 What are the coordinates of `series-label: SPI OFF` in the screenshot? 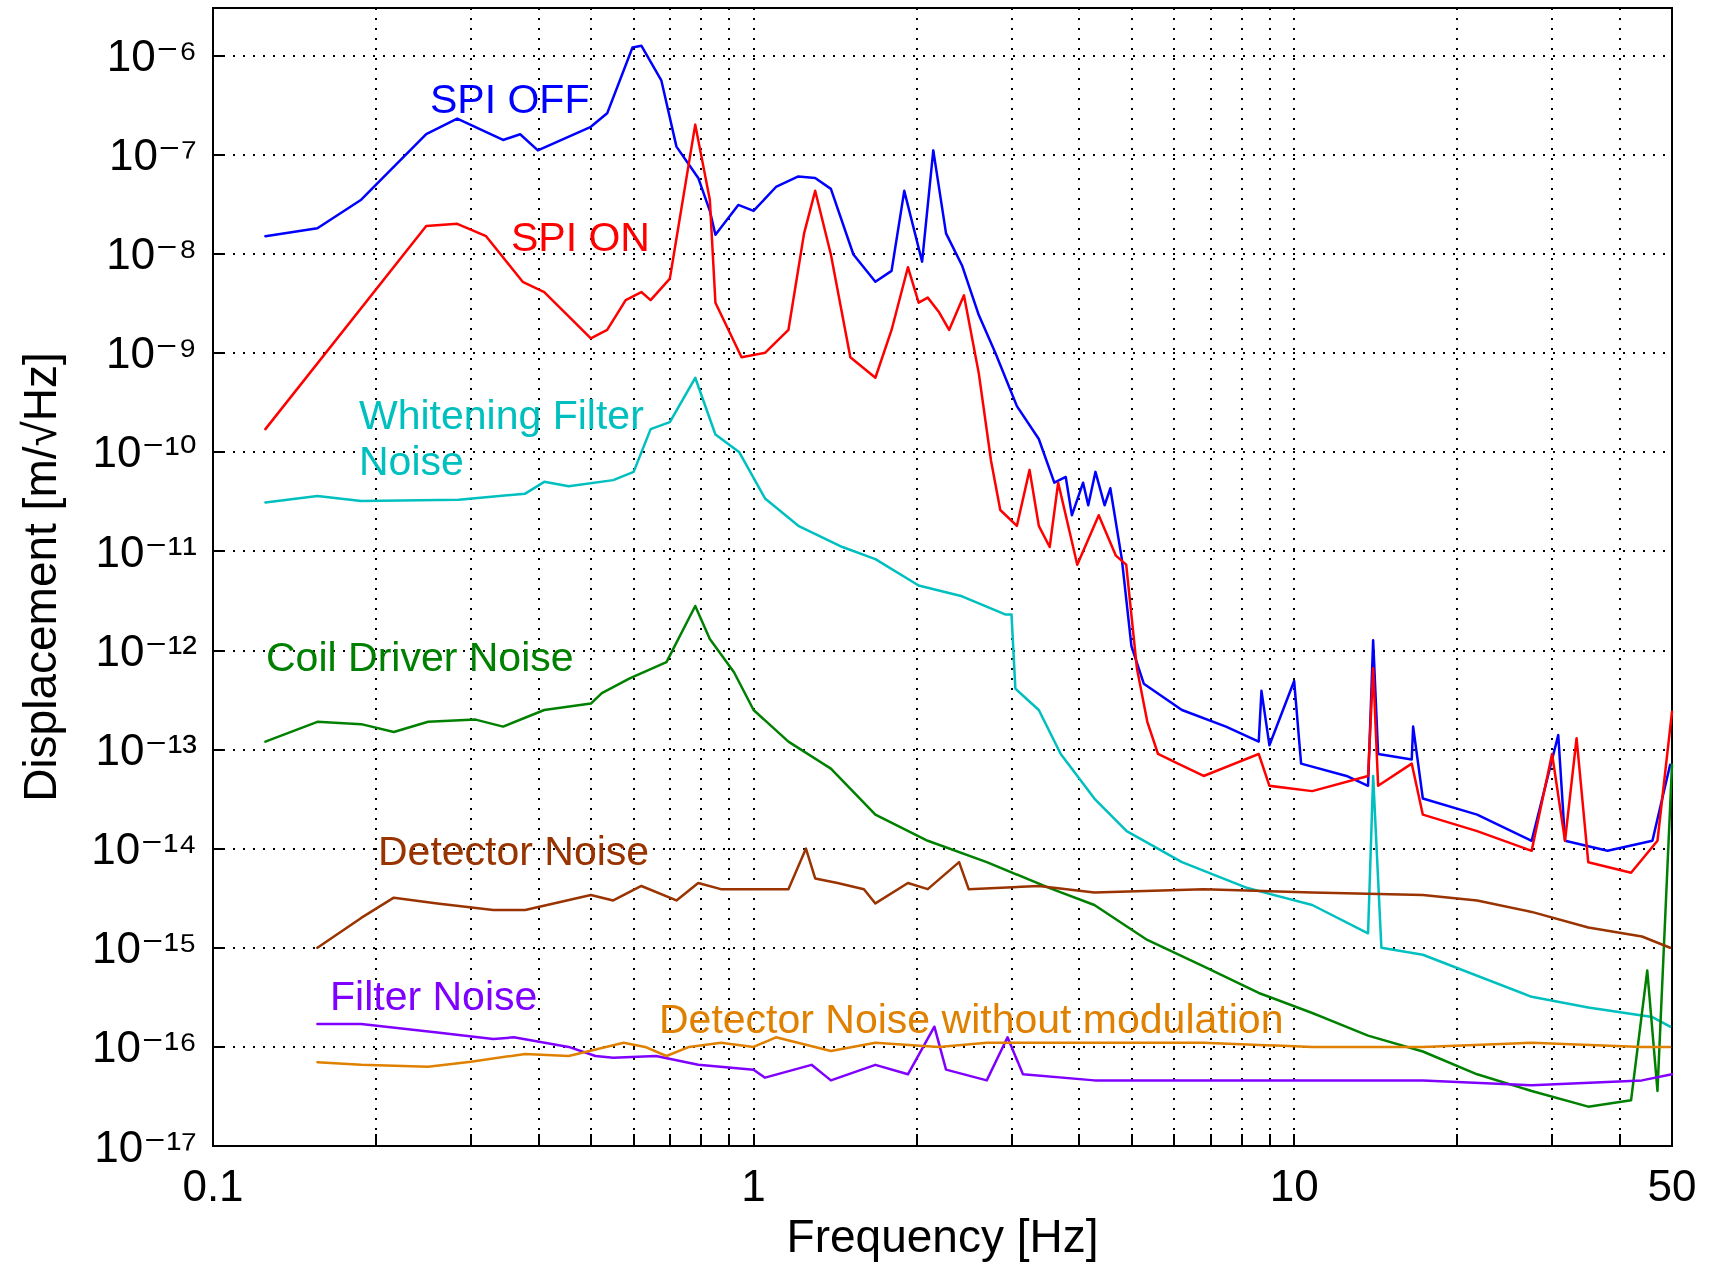 It's located at (510, 99).